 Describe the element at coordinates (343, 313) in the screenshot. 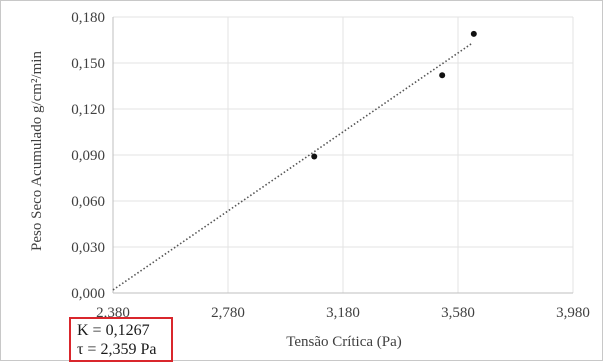

I see `x-tick-label: 3,180` at that location.